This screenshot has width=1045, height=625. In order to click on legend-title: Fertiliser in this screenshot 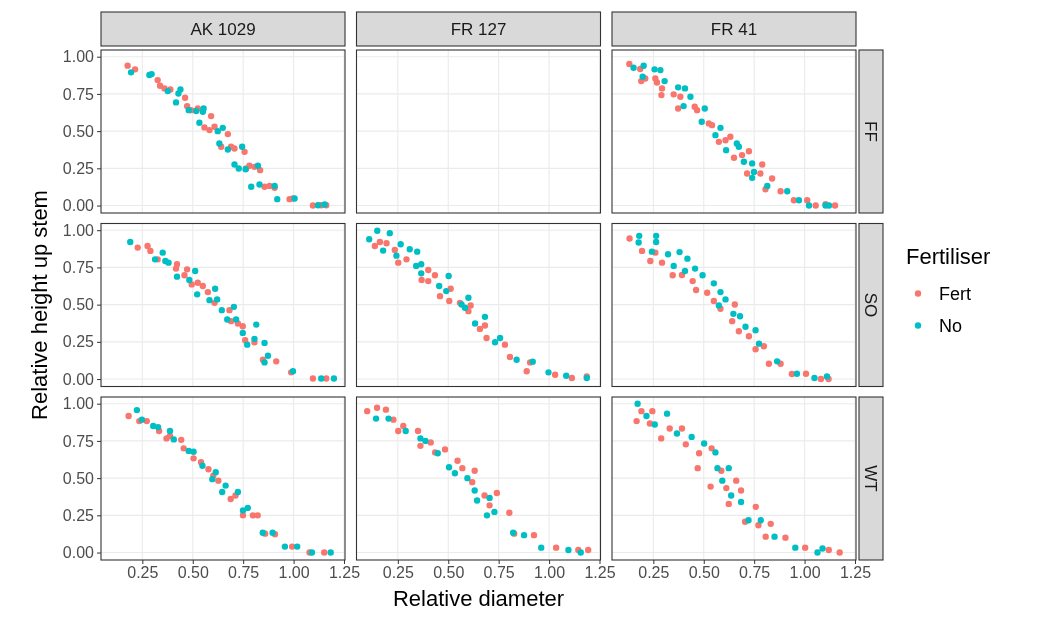, I will do `click(948, 256)`.